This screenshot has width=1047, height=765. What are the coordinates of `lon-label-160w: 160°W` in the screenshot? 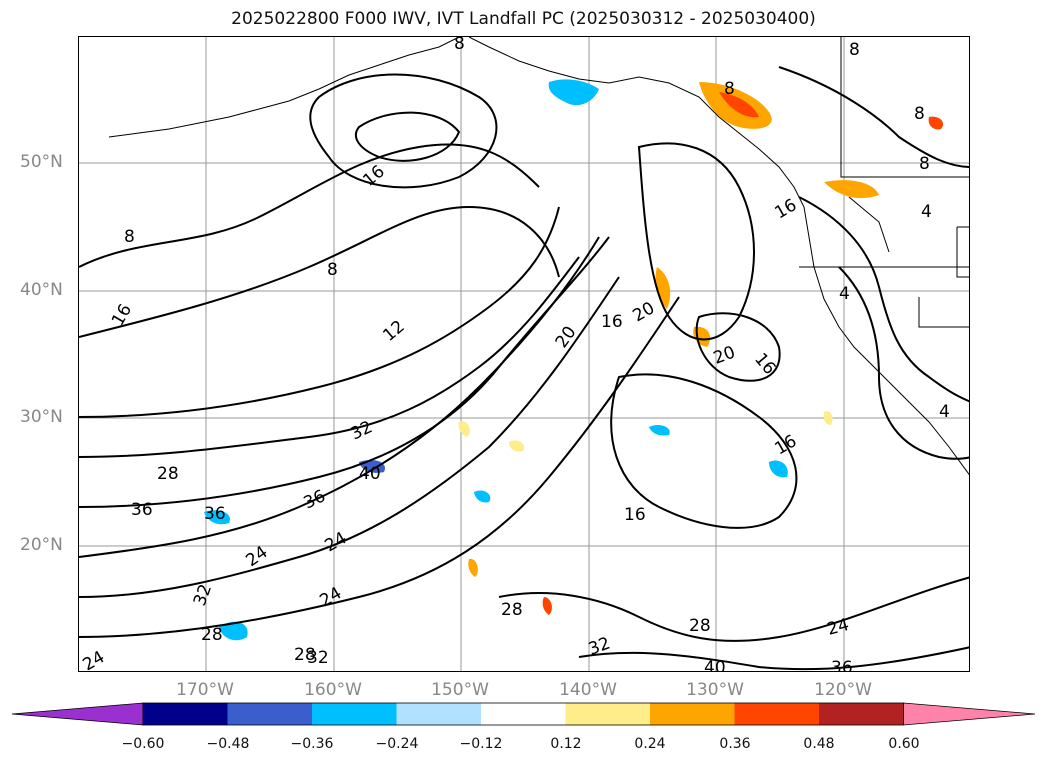 It's located at (333, 690).